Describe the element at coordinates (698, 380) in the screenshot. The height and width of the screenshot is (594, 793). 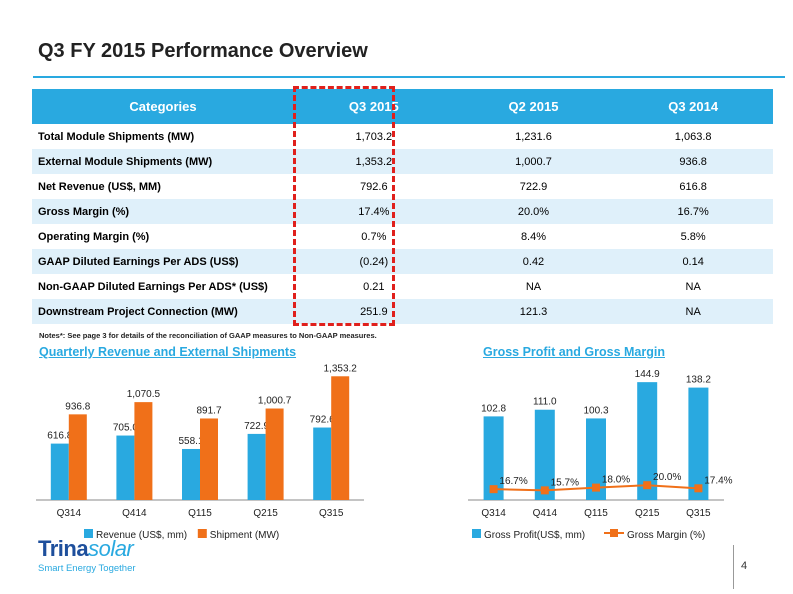
I see `gross-profit-chart-data-label: 138.2` at that location.